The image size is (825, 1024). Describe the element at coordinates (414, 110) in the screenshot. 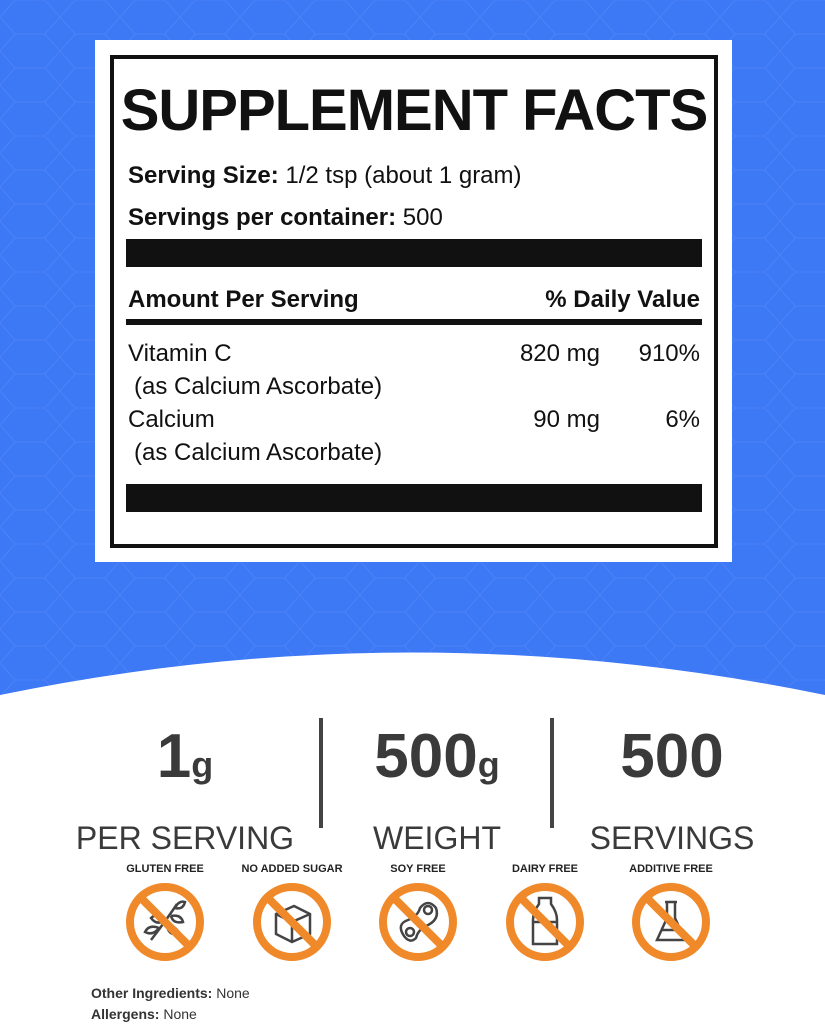

I see `facts-title: SUPPLEMENT FACTS` at that location.